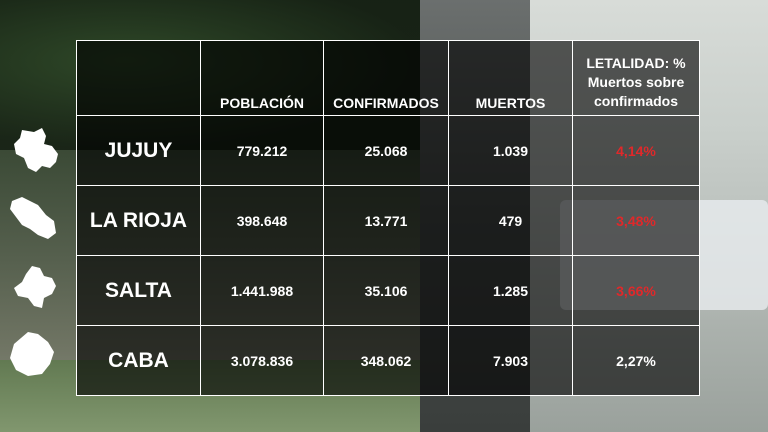 This screenshot has height=432, width=768. Describe the element at coordinates (138, 290) in the screenshot. I see `province-name-salta: SALTA` at that location.